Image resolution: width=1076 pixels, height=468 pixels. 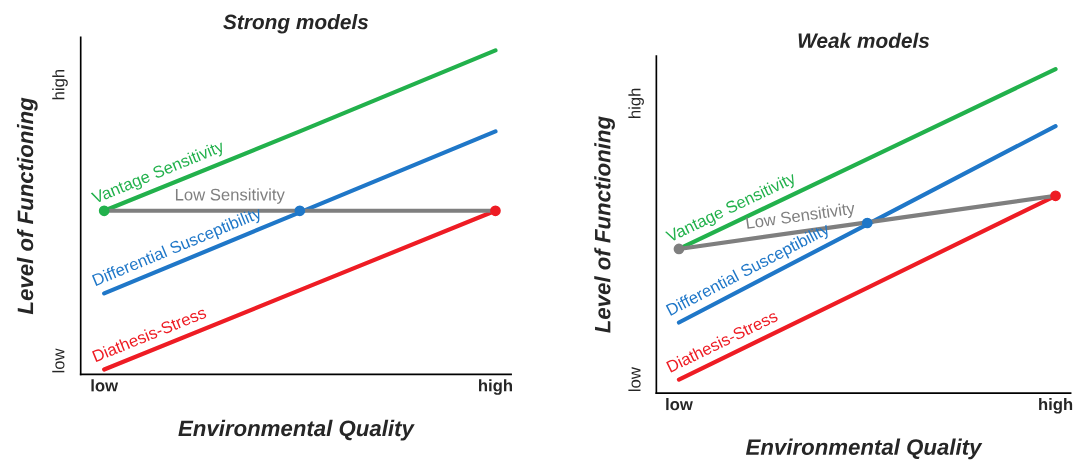 What do you see at coordinates (864, 40) in the screenshot?
I see `chart-title: Weak models` at bounding box center [864, 40].